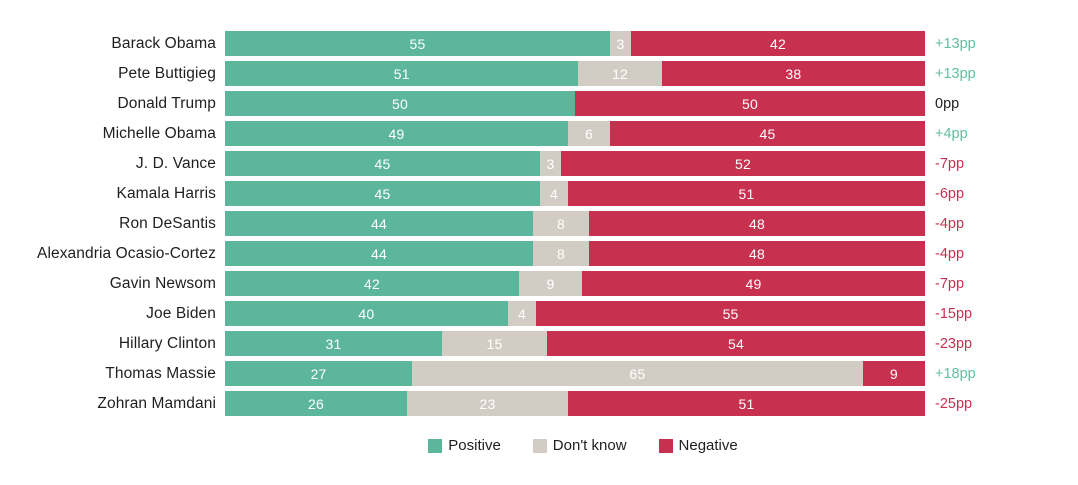 Image resolution: width=1078 pixels, height=485 pixels. I want to click on legend-item-dont-know: Don't know, so click(579, 445).